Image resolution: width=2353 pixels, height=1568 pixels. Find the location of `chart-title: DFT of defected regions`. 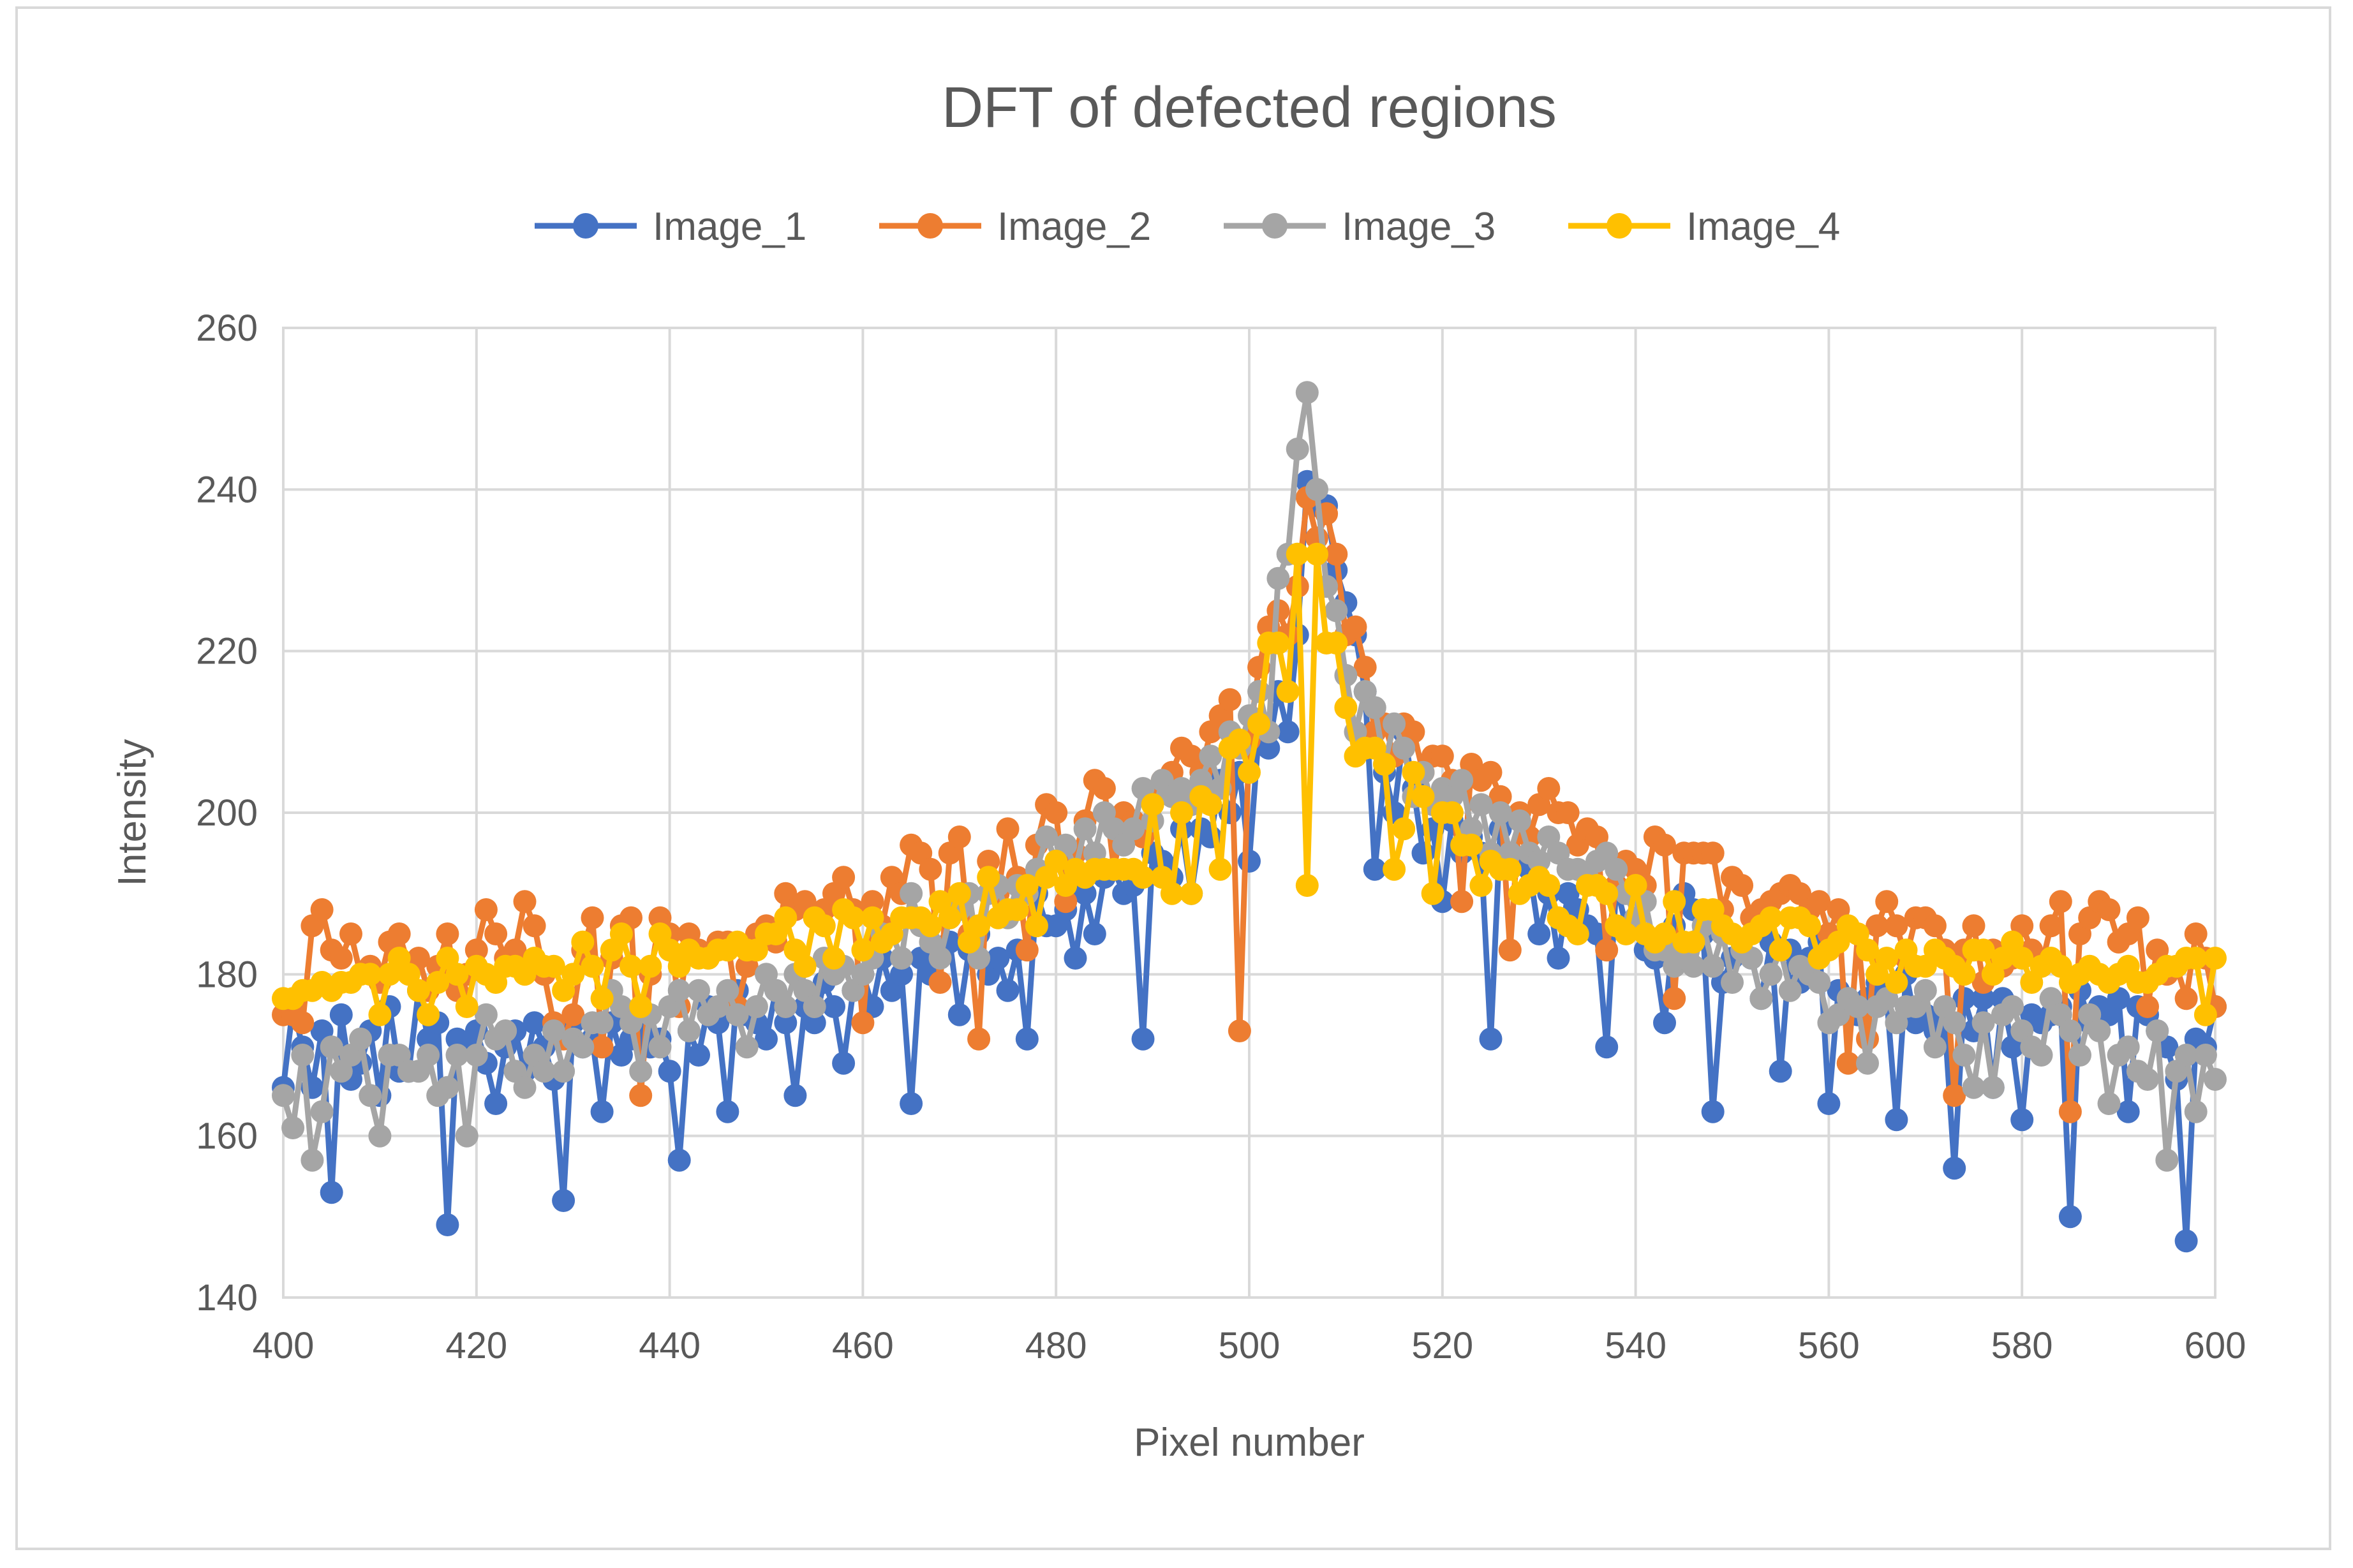

chart-title: DFT of defected regions is located at coordinates (1249, 108).